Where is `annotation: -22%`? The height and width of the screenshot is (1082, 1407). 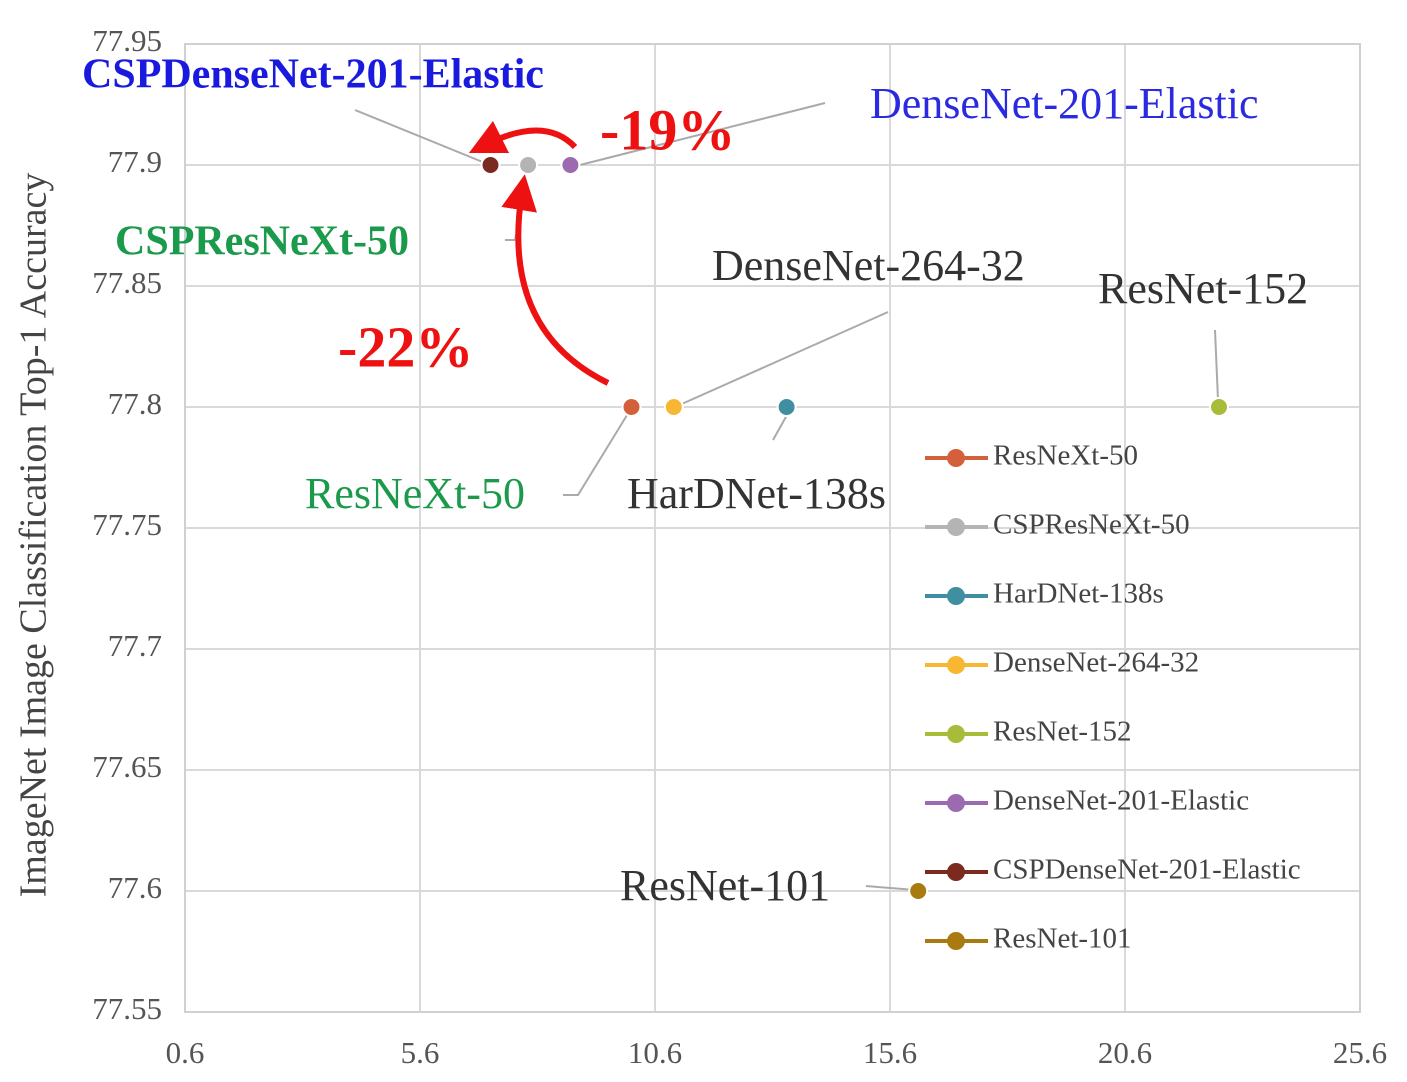 annotation: -22% is located at coordinates (405, 346).